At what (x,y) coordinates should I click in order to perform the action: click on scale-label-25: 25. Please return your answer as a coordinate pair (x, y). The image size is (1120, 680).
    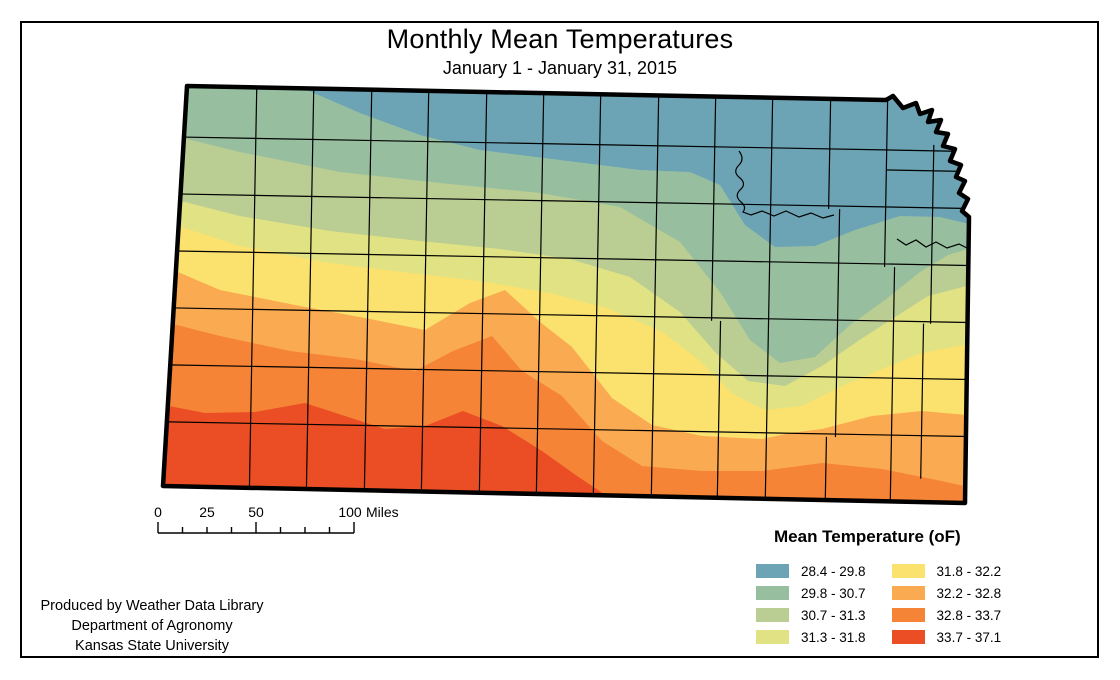
    Looking at the image, I should click on (207, 512).